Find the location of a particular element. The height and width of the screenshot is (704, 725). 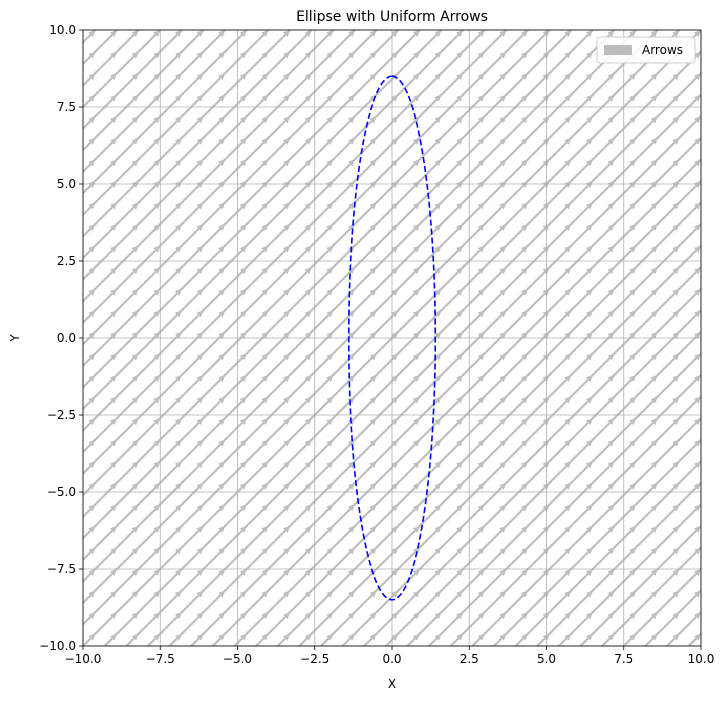

x-tick-label: 0.0 is located at coordinates (391, 659).